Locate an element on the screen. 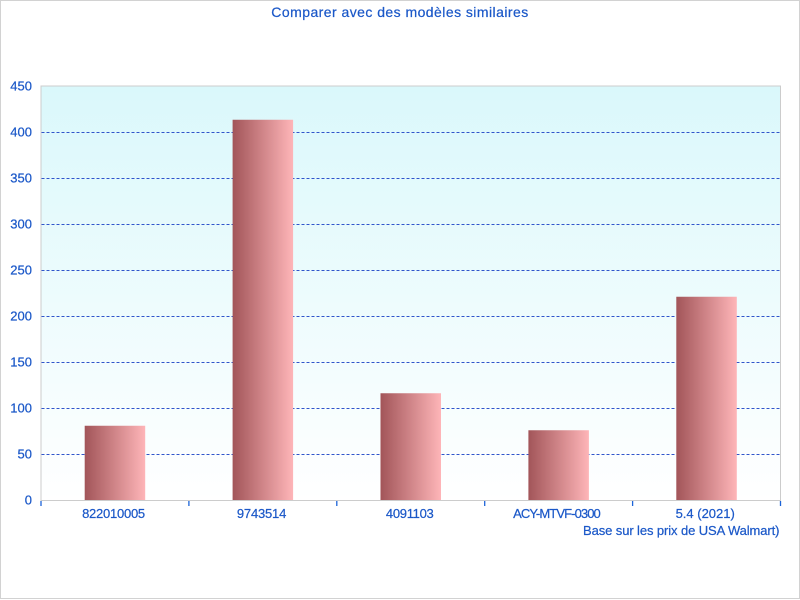 This screenshot has width=800, height=600. svg-text: 50 is located at coordinates (25, 454).